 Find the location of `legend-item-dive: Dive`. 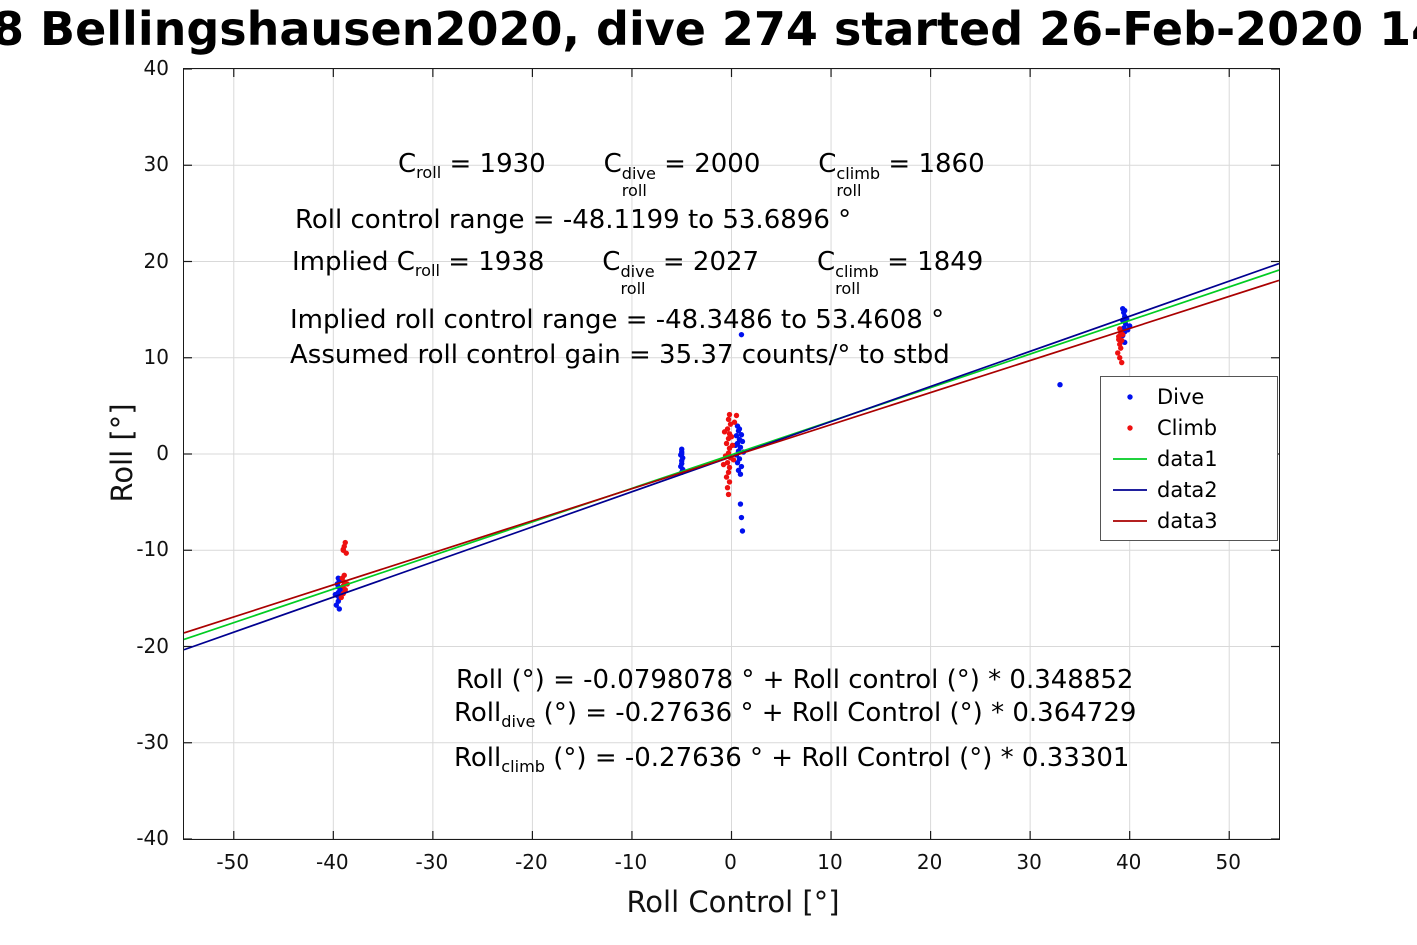

legend-item-dive: Dive is located at coordinates (1189, 396).